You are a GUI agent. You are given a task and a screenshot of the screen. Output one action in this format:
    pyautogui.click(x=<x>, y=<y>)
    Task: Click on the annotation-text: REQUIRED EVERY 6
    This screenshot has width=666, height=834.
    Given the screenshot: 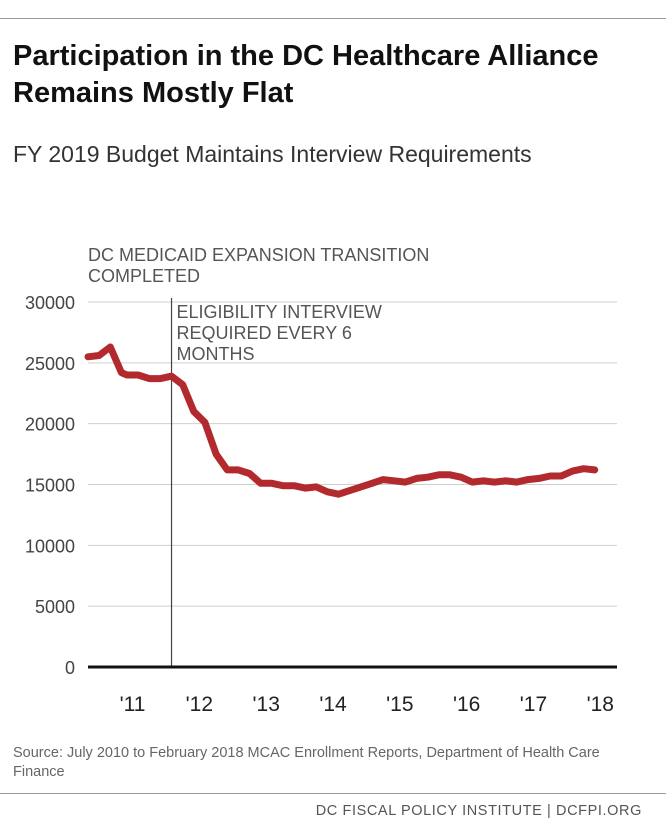 What is the action you would take?
    pyautogui.click(x=264, y=333)
    